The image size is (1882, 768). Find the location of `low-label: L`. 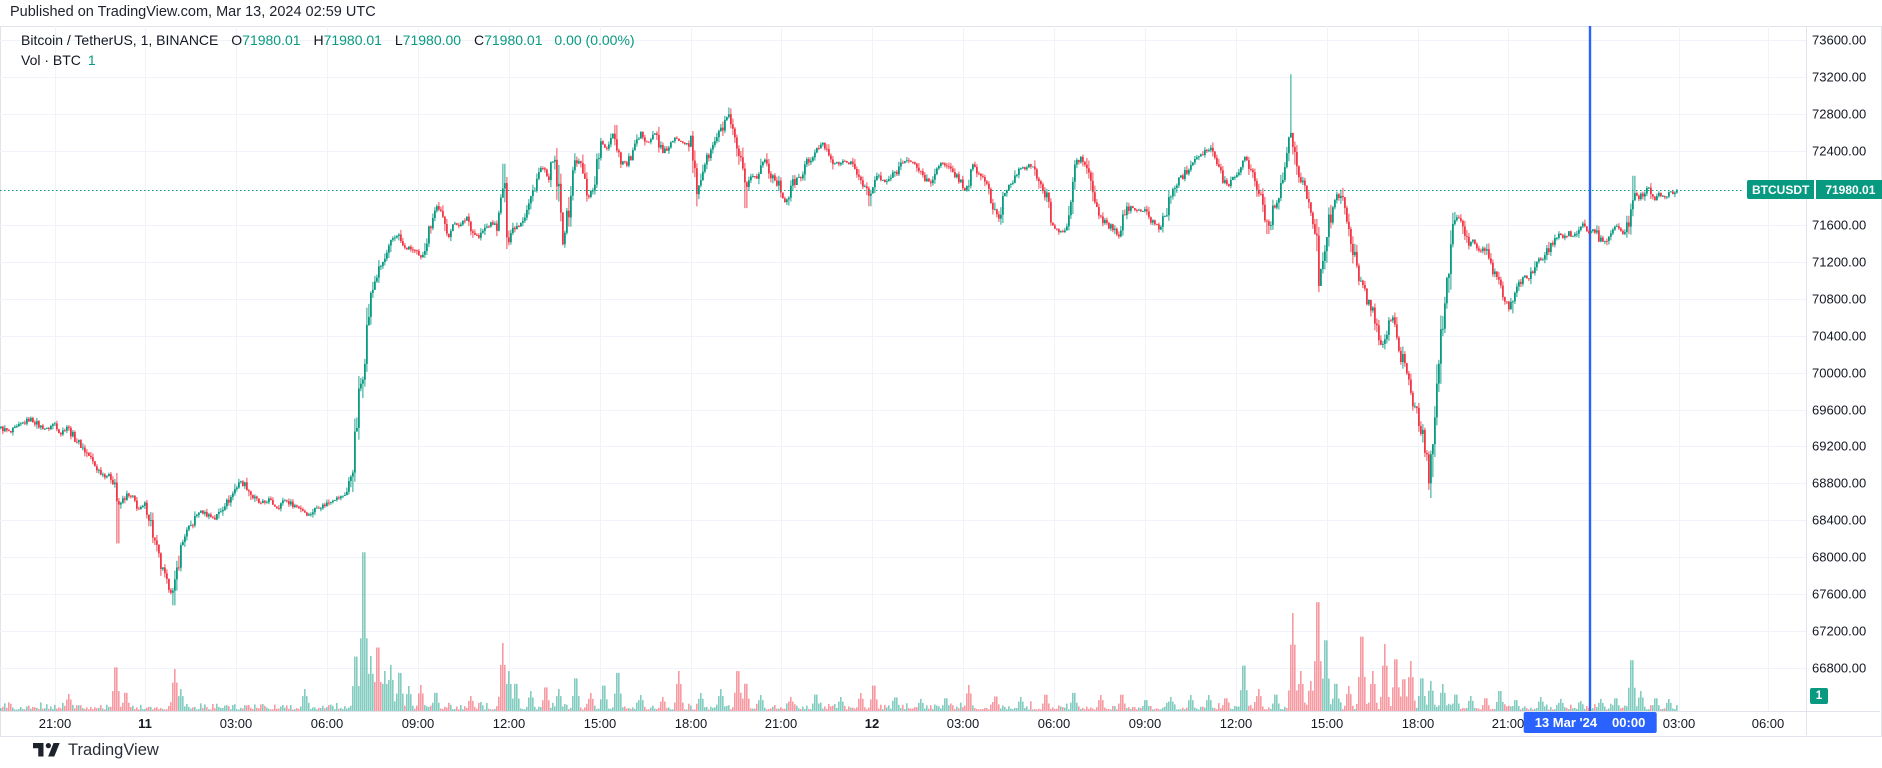

low-label: L is located at coordinates (398, 40).